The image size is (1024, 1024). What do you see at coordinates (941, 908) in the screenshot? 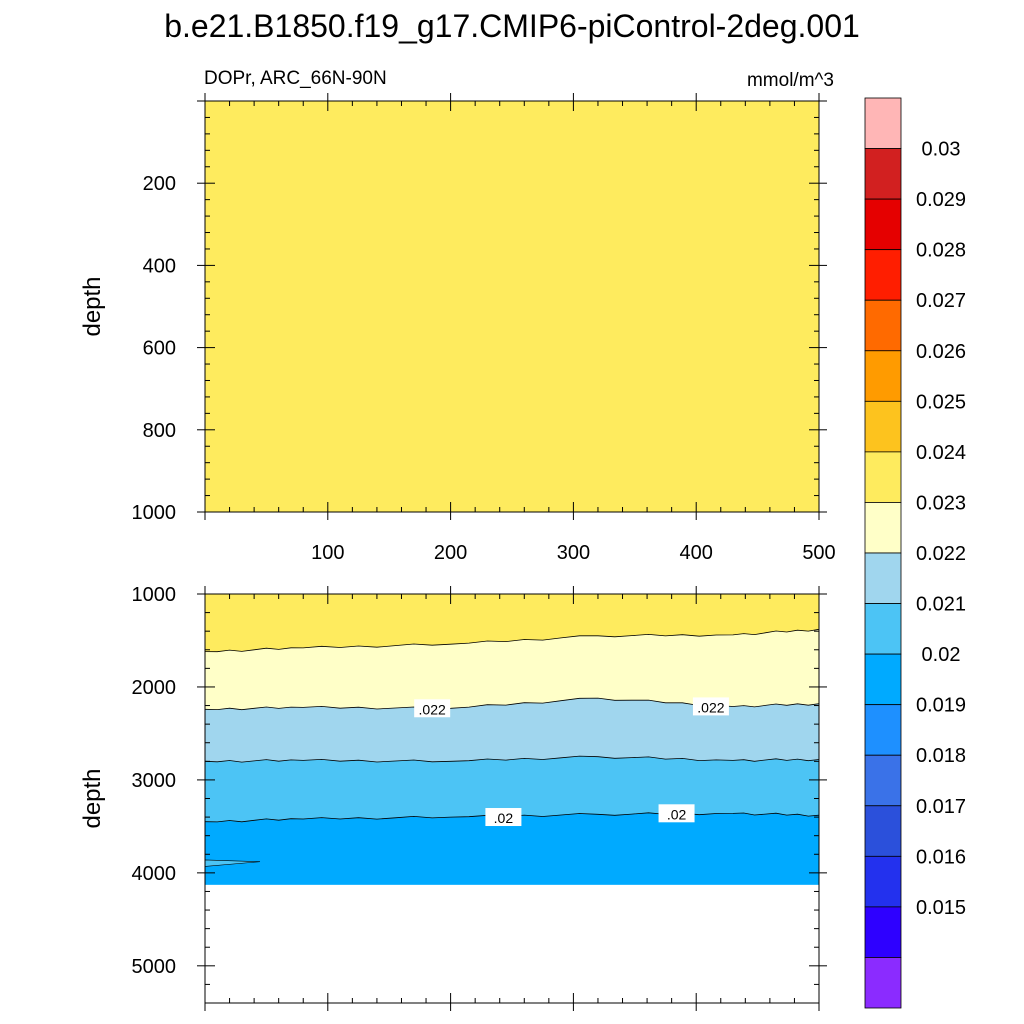
I see `colorbar-label: 0.015` at bounding box center [941, 908].